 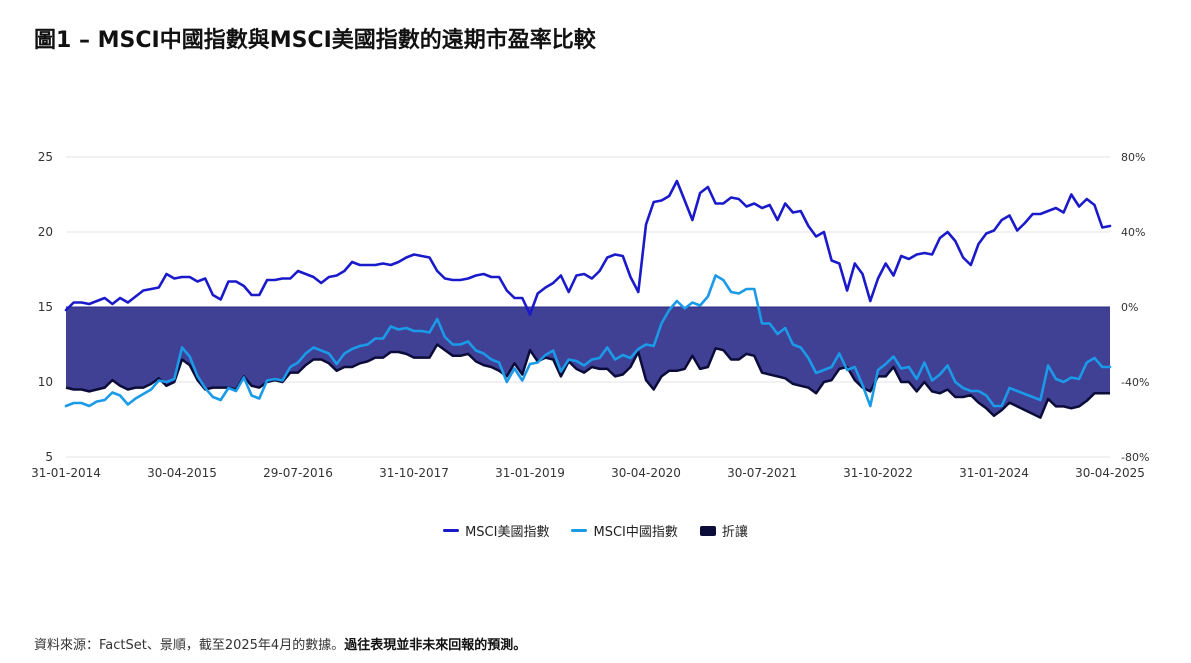 I want to click on right-tick-label: 40%, so click(x=1133, y=232).